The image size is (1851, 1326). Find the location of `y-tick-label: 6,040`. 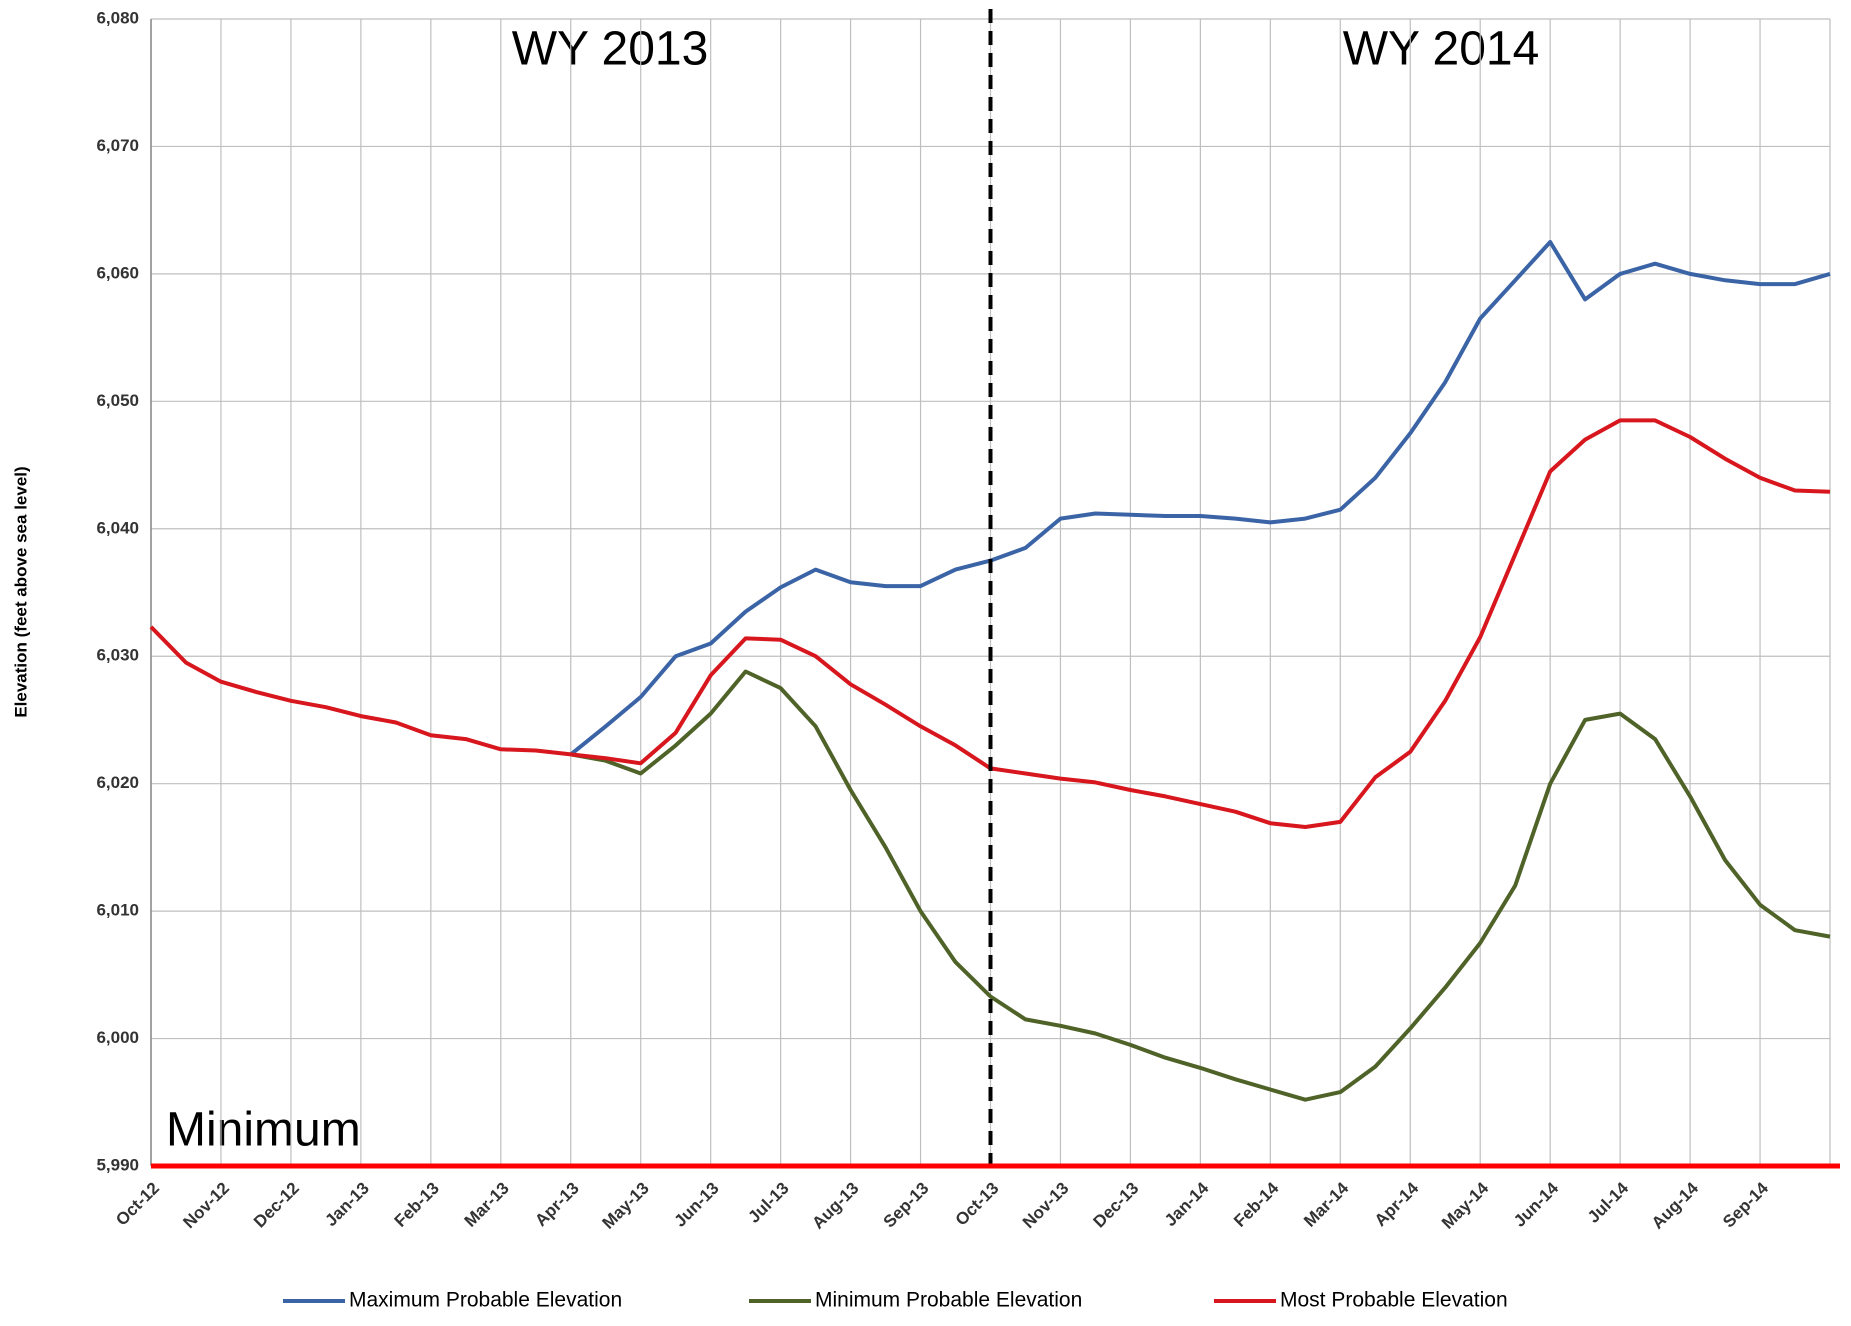

y-tick-label: 6,040 is located at coordinates (117, 527).